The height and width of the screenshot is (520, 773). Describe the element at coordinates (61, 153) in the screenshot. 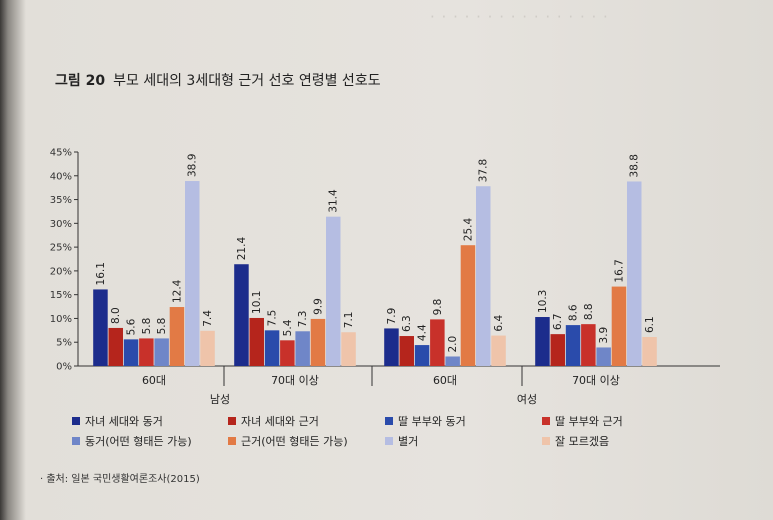

I see `y-tick-label: 45%` at that location.